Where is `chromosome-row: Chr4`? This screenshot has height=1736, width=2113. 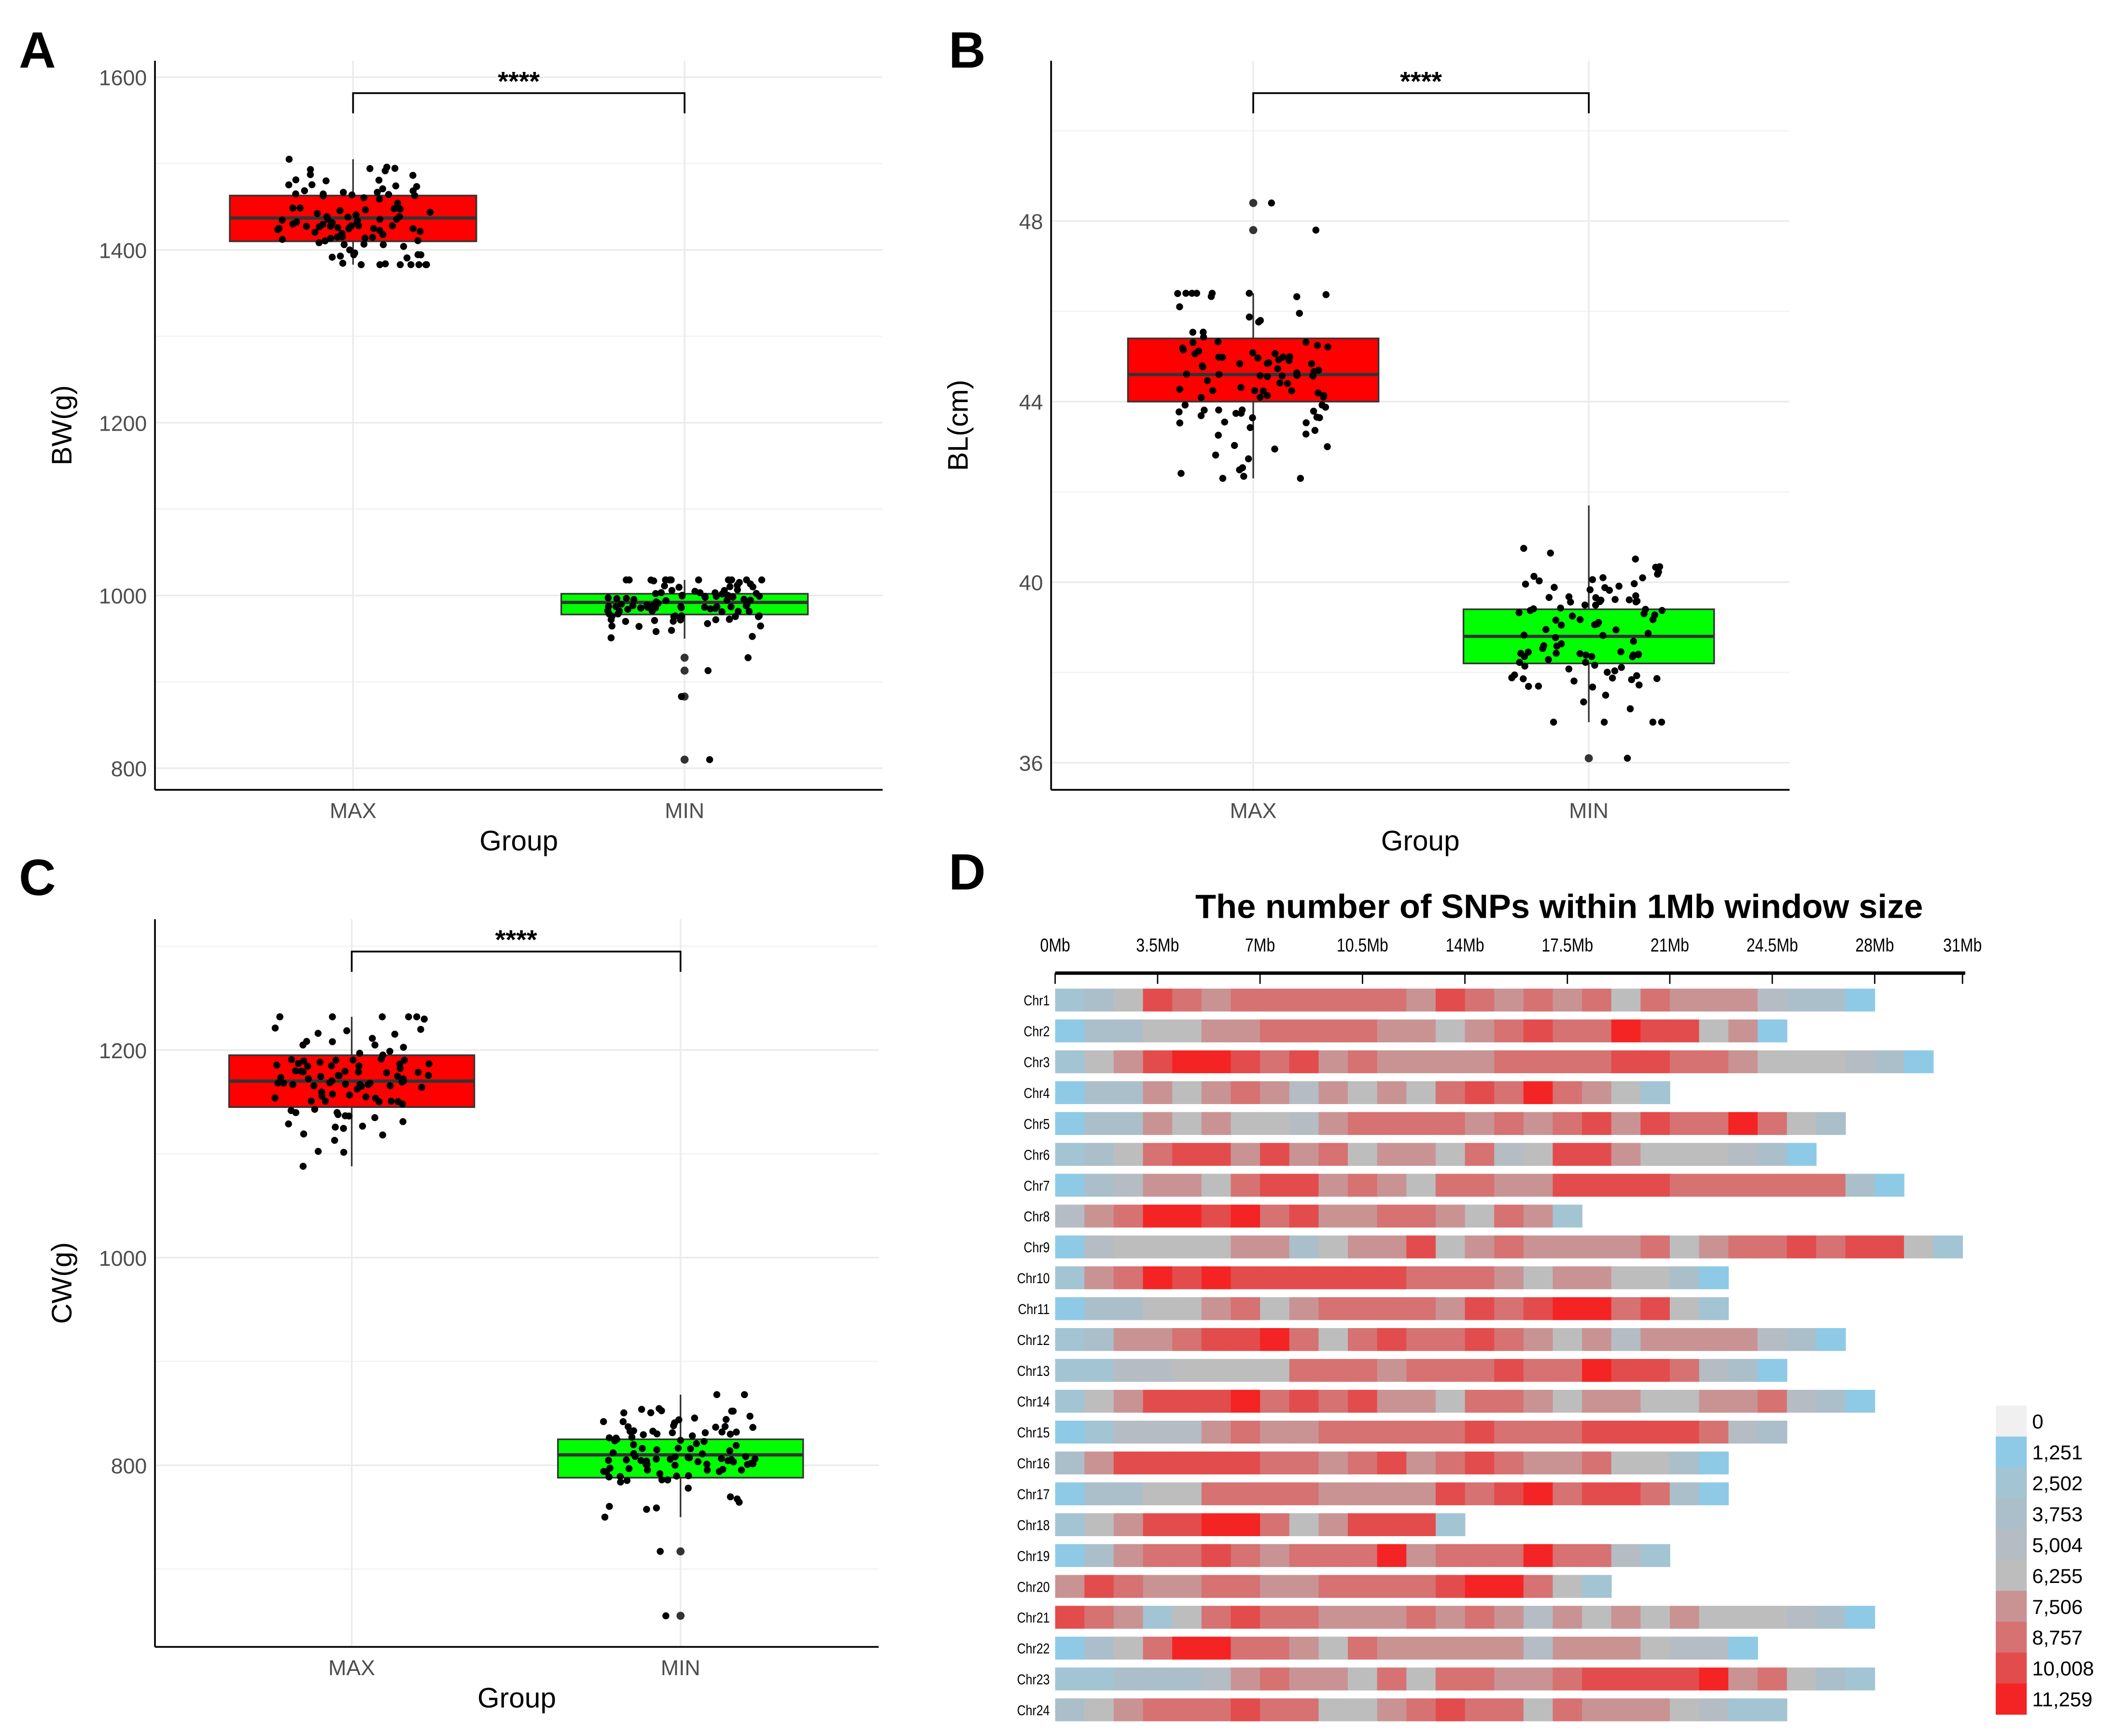
chromosome-row: Chr4 is located at coordinates (1347, 1093).